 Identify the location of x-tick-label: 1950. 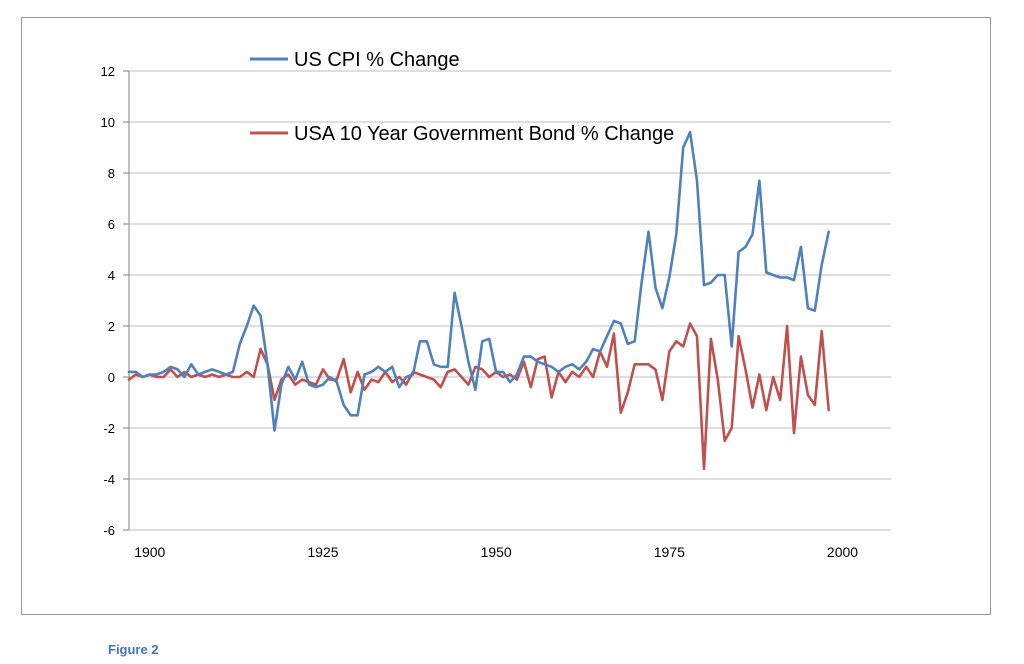
(496, 552).